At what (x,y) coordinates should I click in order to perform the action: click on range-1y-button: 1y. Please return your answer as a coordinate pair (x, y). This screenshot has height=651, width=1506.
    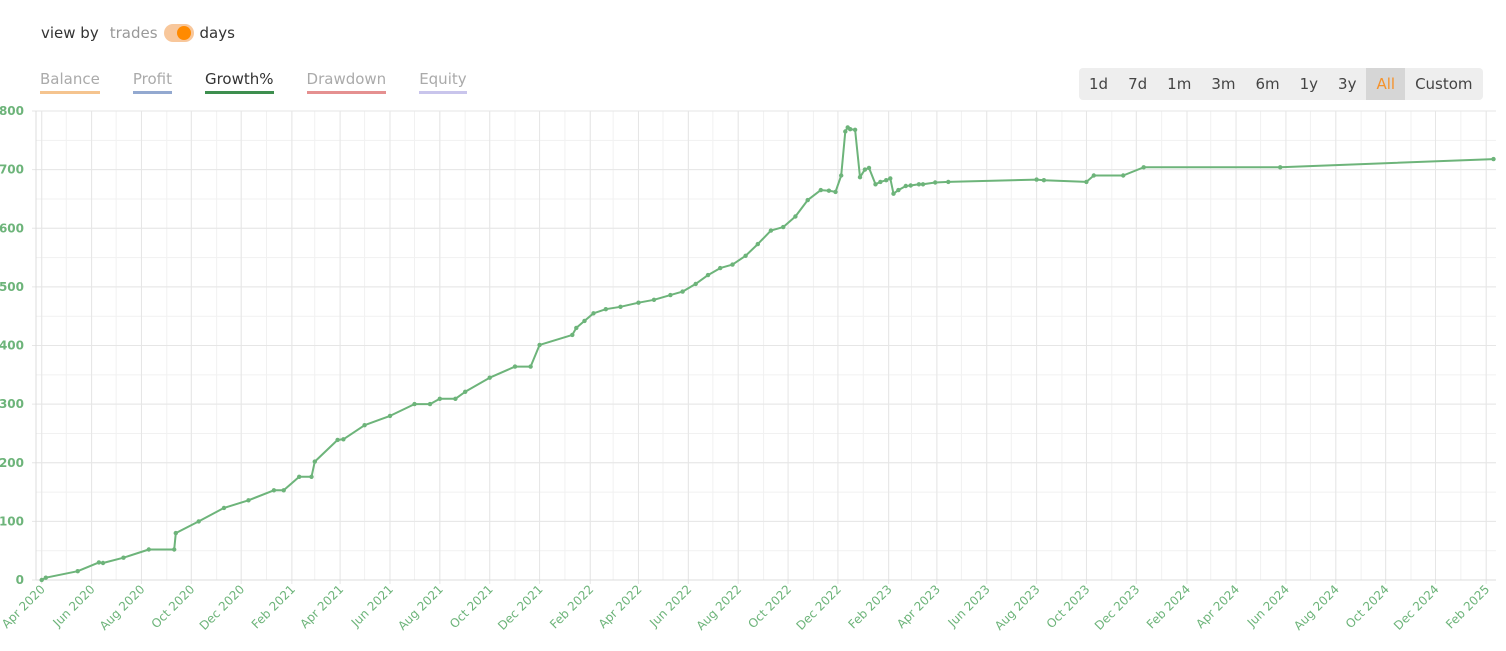
    Looking at the image, I should click on (1309, 84).